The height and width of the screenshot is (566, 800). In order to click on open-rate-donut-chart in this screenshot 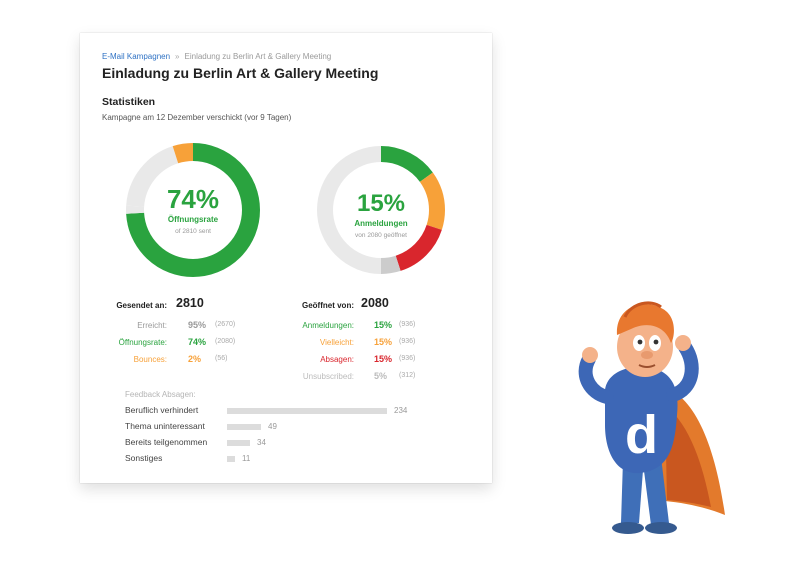, I will do `click(193, 210)`.